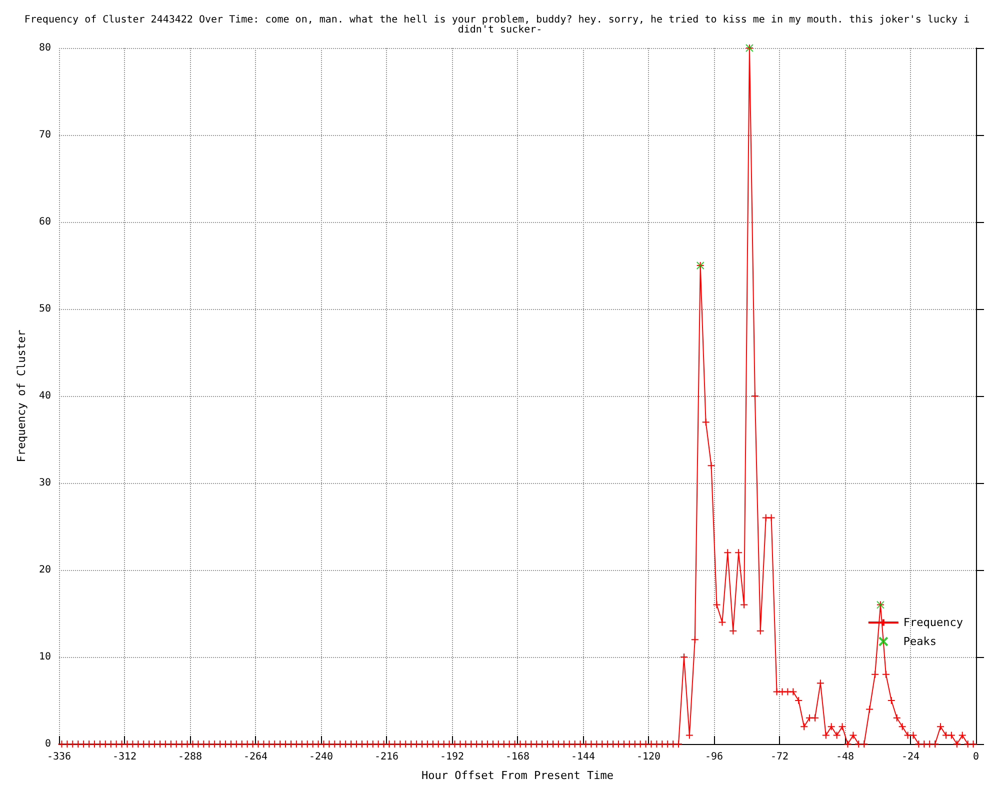 The image size is (1000, 800). I want to click on x-tick-label: -144, so click(583, 757).